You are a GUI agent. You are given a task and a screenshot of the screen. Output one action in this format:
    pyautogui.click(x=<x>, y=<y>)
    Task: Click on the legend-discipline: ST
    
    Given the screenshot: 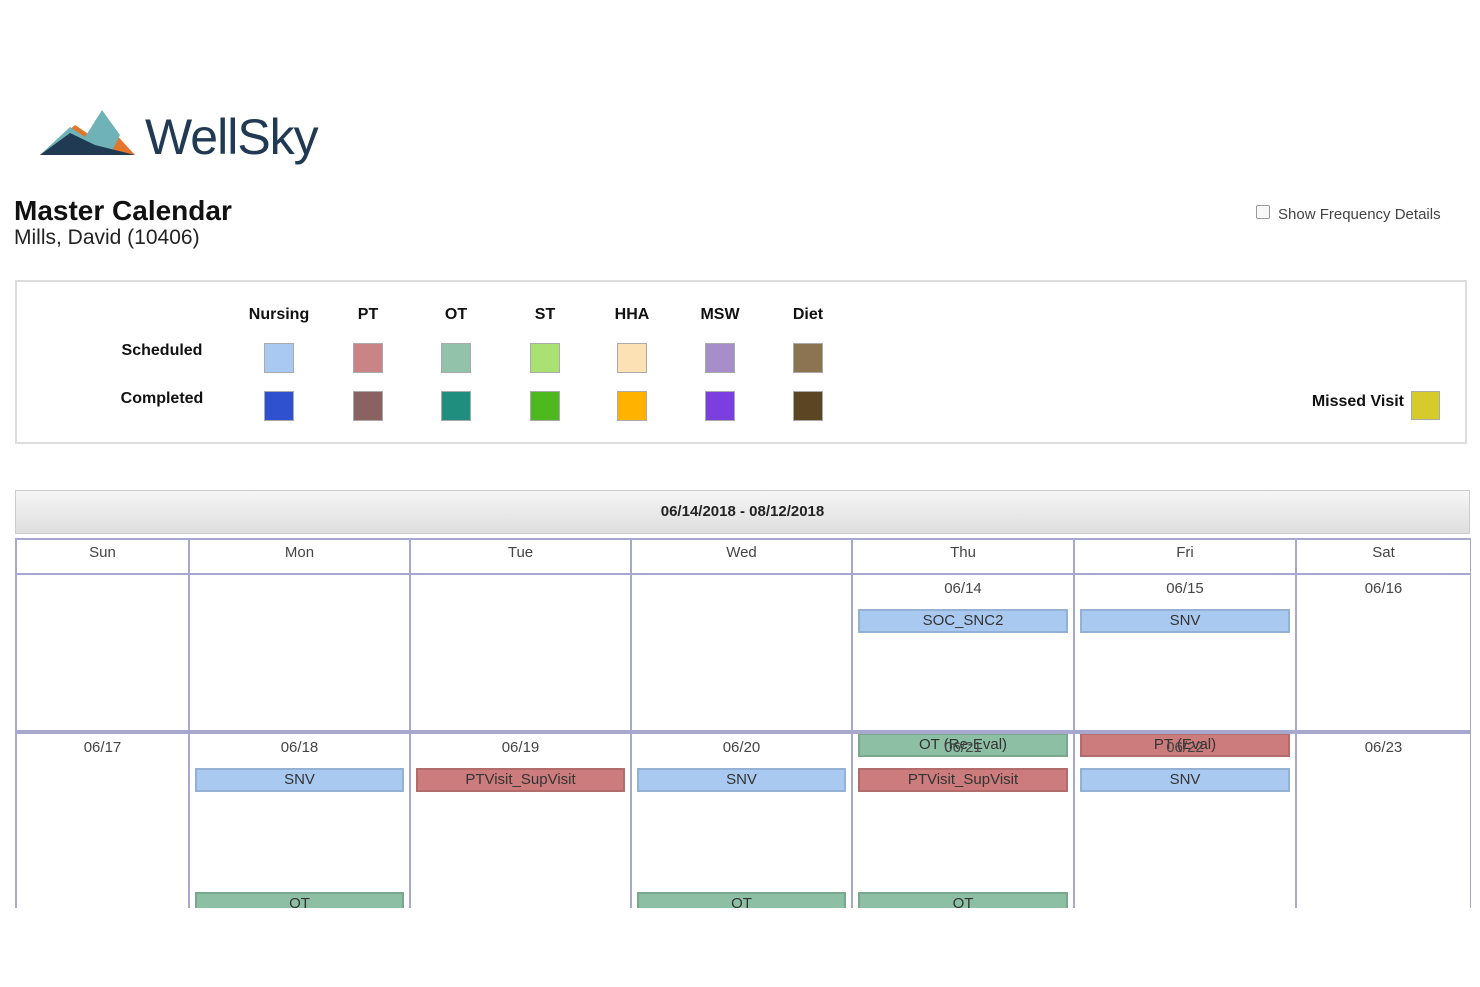 What is the action you would take?
    pyautogui.click(x=545, y=314)
    